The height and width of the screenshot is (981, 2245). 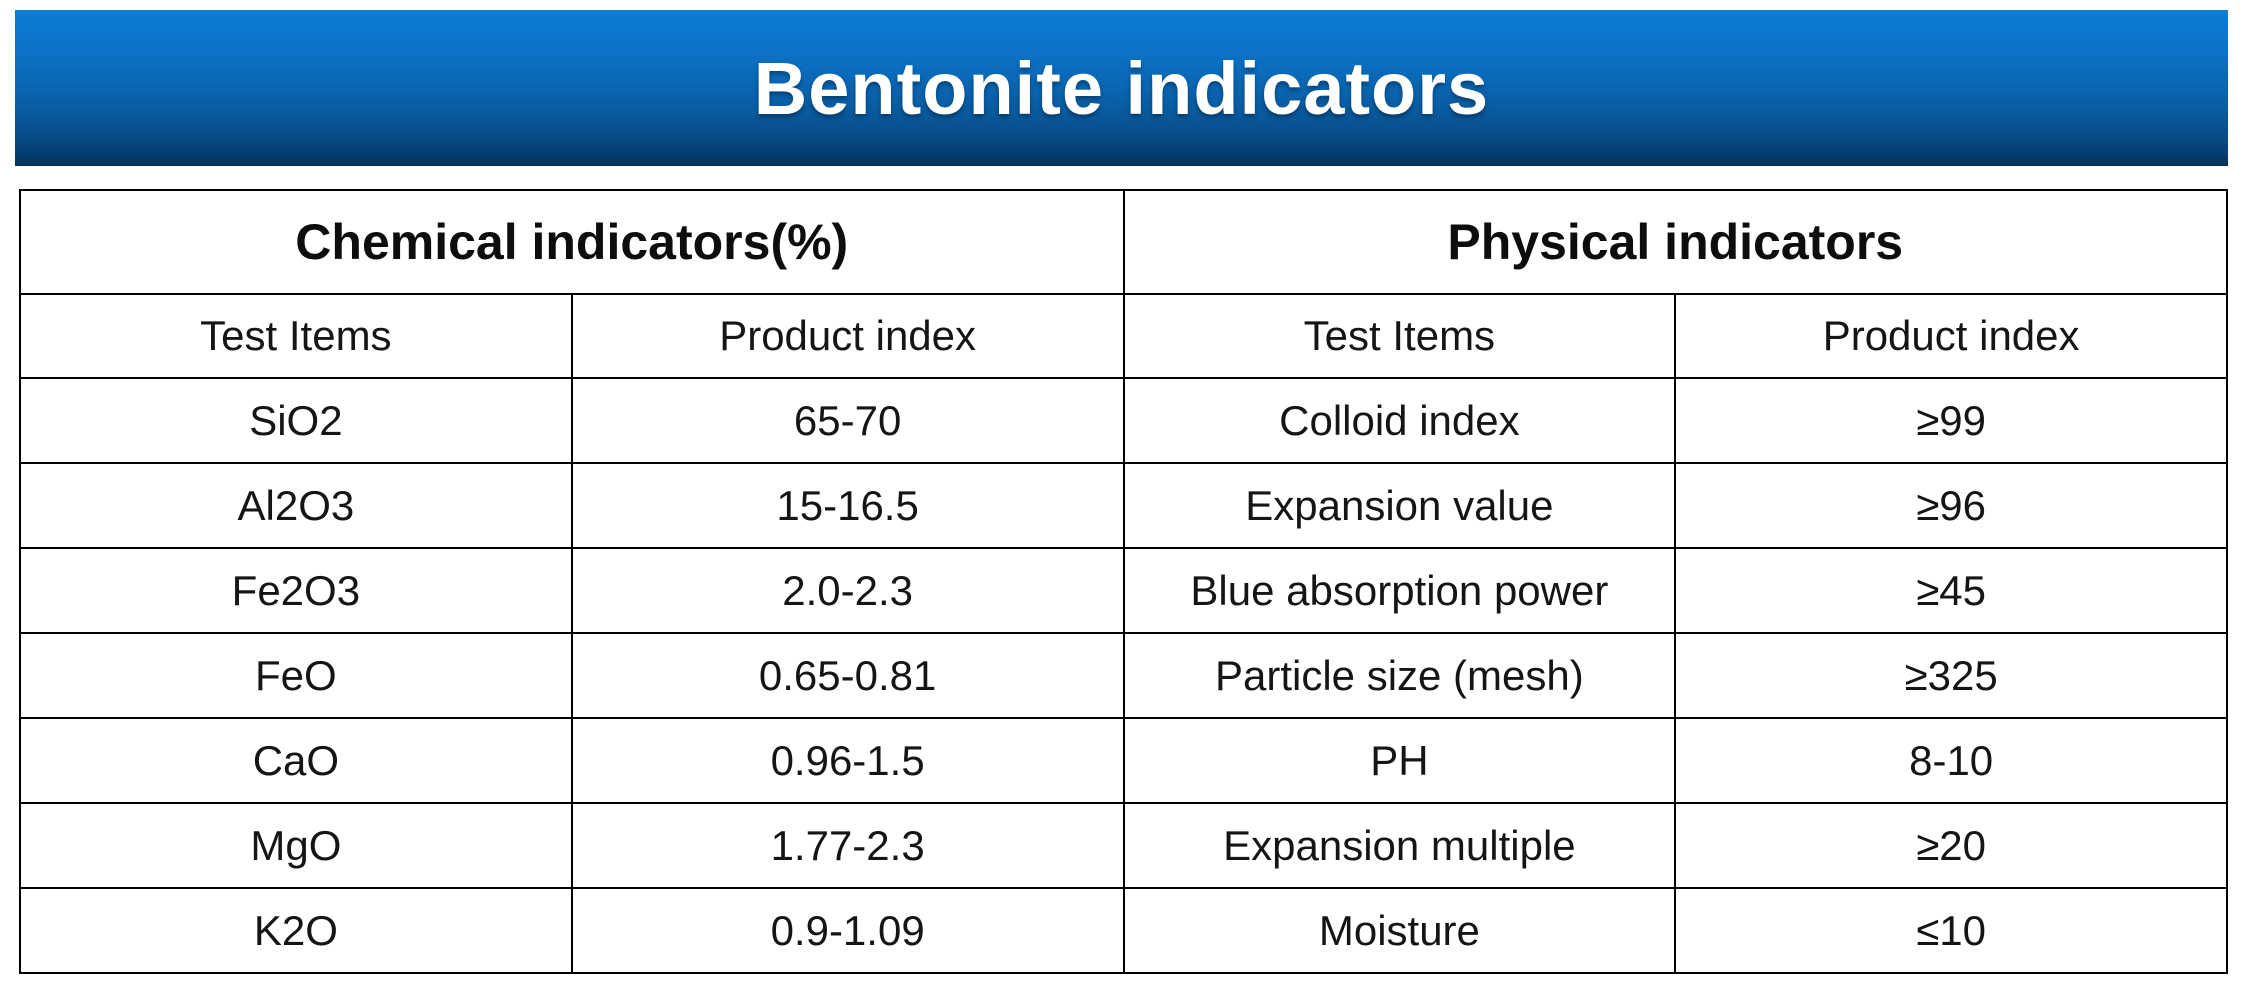 I want to click on chemical-item: CaO, so click(x=296, y=760).